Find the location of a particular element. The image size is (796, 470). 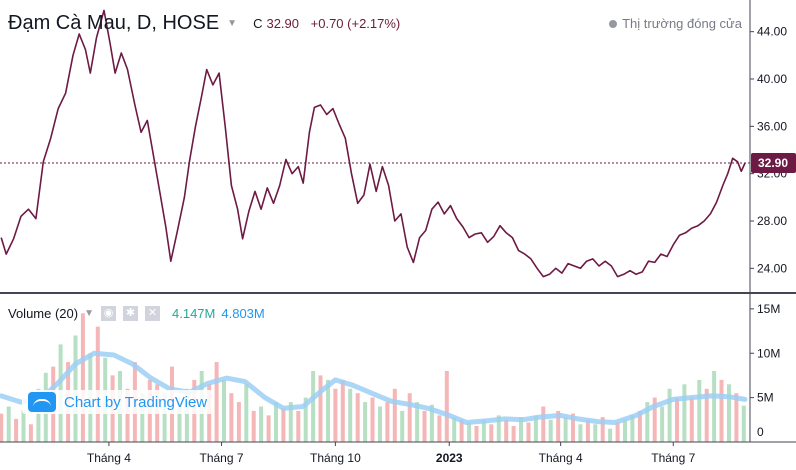

market-status: Thị trường đóng cửa is located at coordinates (675, 23).